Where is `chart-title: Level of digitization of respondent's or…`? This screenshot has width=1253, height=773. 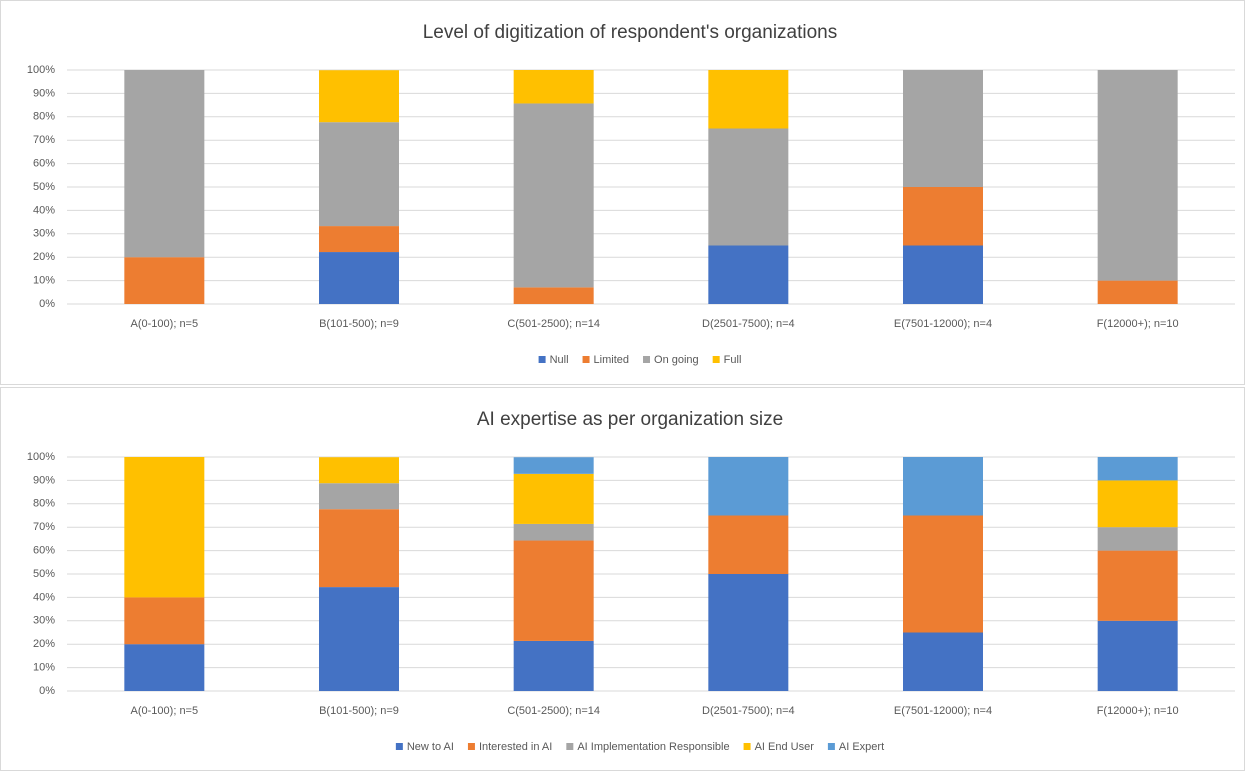 chart-title: Level of digitization of respondent's or… is located at coordinates (630, 32).